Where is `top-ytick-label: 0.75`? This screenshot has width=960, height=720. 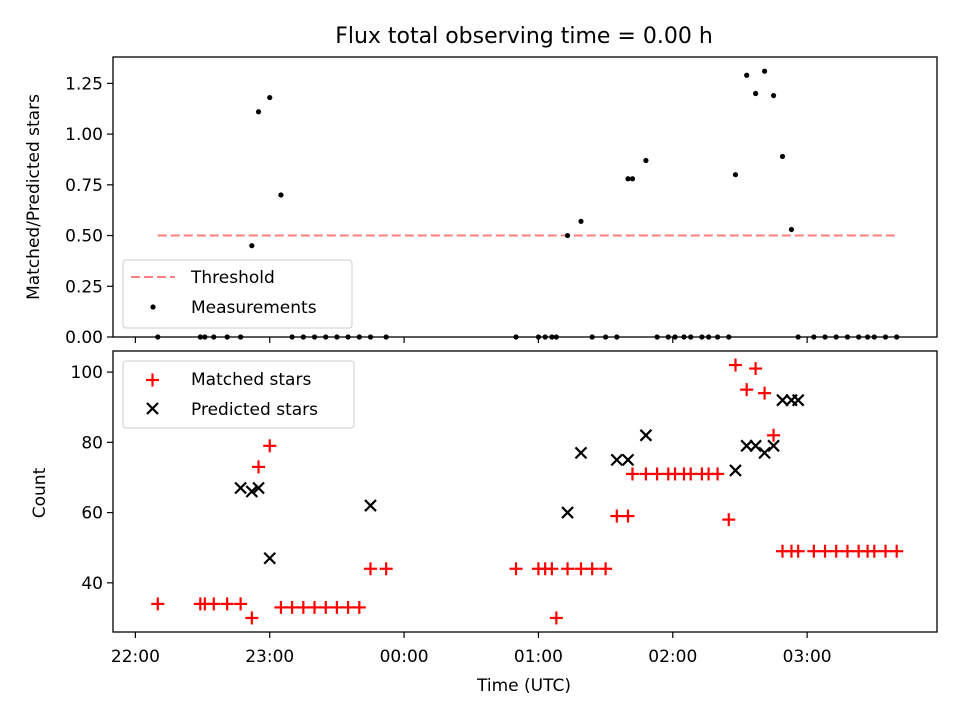
top-ytick-label: 0.75 is located at coordinates (84, 186).